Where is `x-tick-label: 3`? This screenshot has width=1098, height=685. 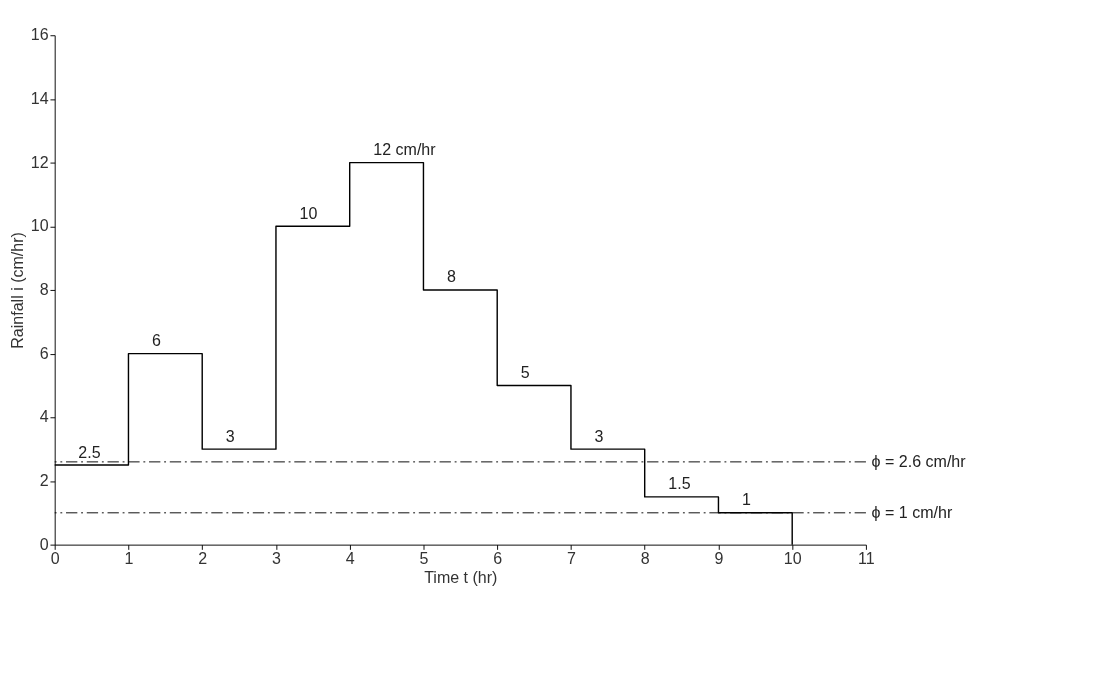 x-tick-label: 3 is located at coordinates (276, 557).